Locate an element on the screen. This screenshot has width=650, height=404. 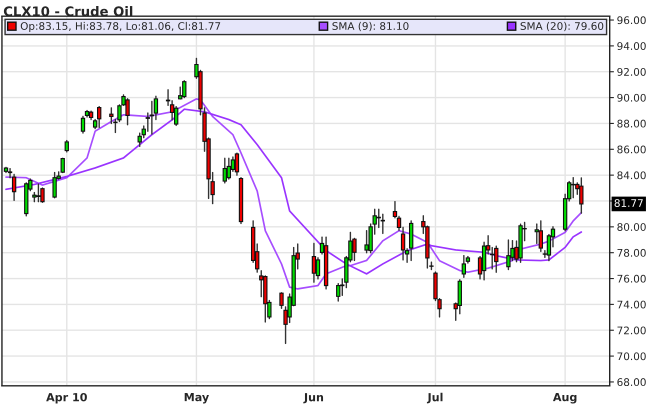
y-tick-label: 88.00 is located at coordinates (631, 124).